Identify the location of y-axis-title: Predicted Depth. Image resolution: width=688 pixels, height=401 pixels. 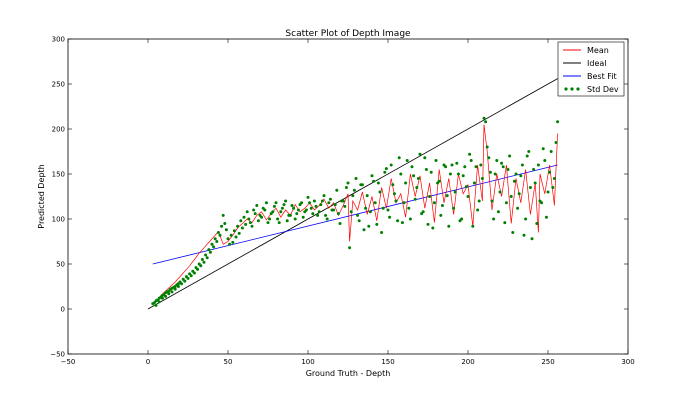
(41, 196).